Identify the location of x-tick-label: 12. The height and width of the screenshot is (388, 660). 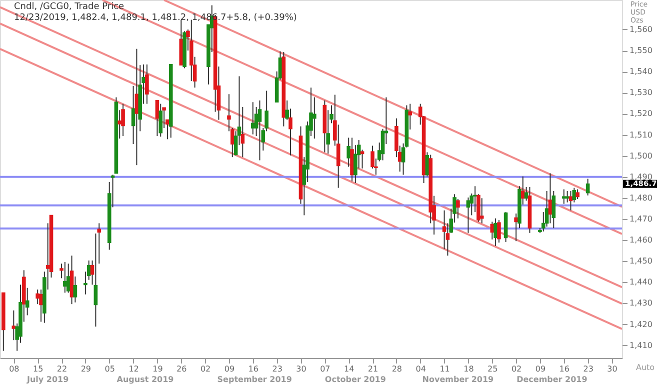
(133, 369).